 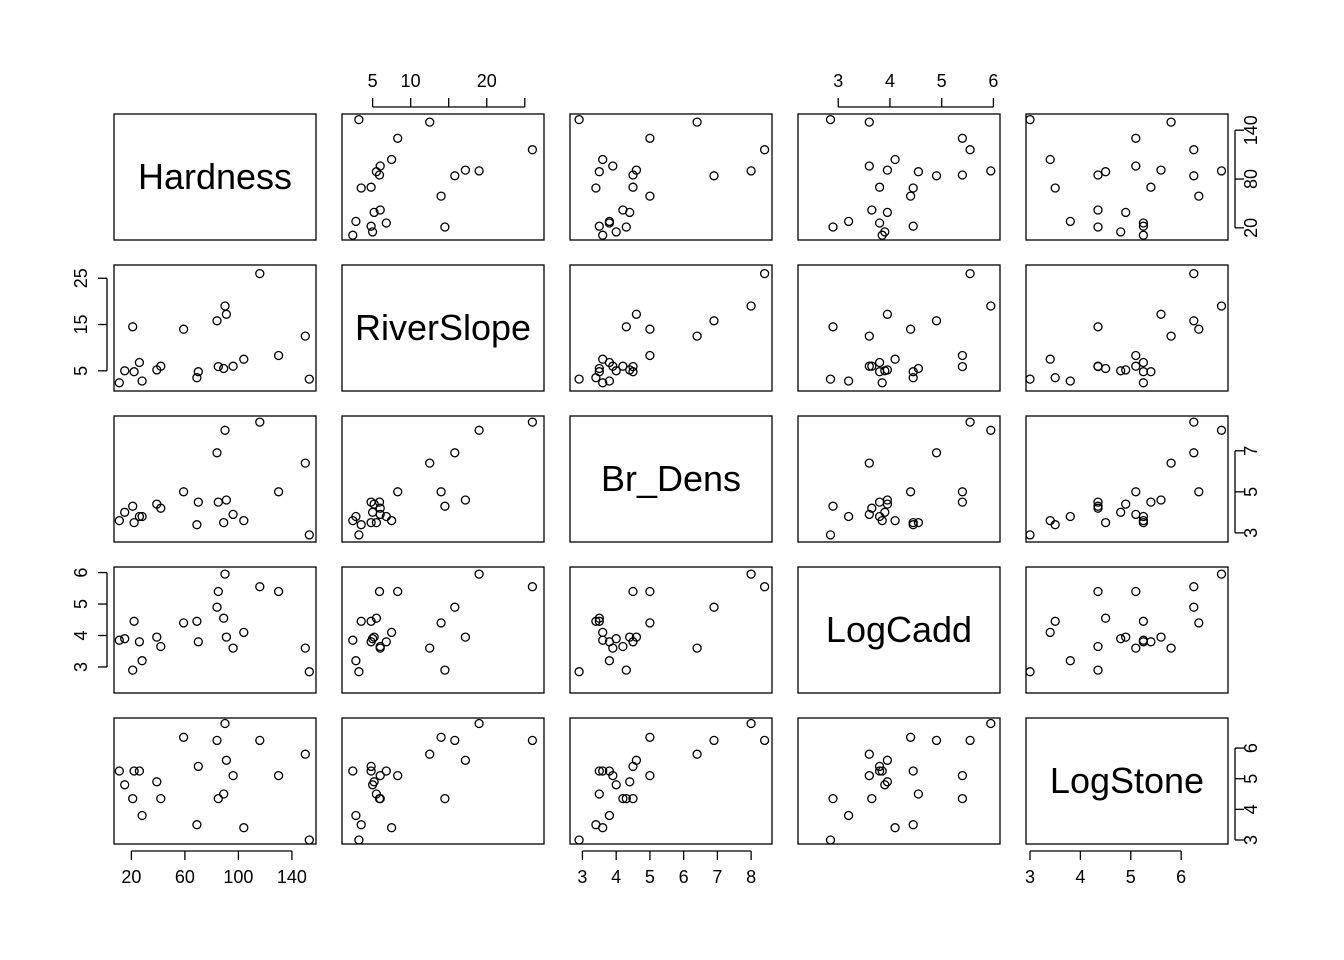 I want to click on panel-logstone-vs-br-dens, so click(x=671, y=781).